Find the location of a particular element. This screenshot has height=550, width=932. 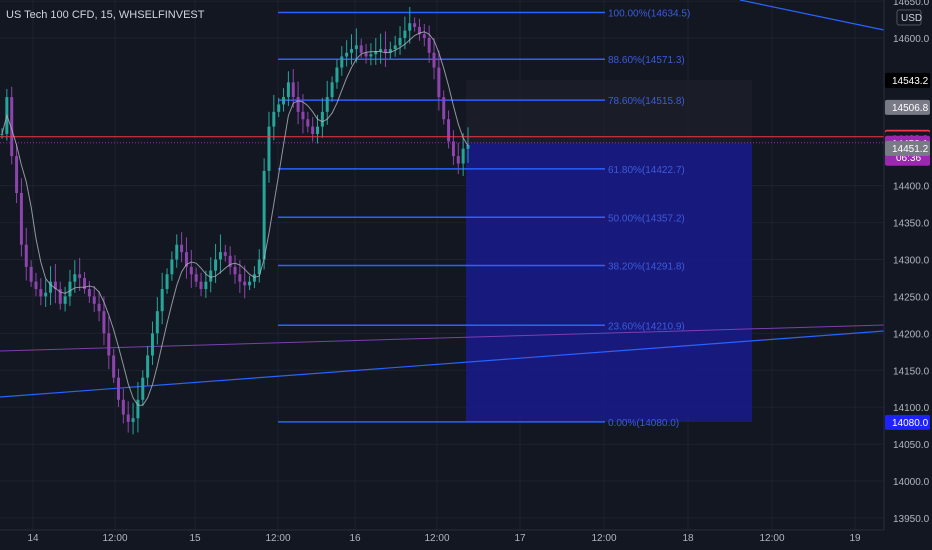

symbol-title: US Tech 100 CFD, 15, WHSELFINVEST is located at coordinates (105, 15).